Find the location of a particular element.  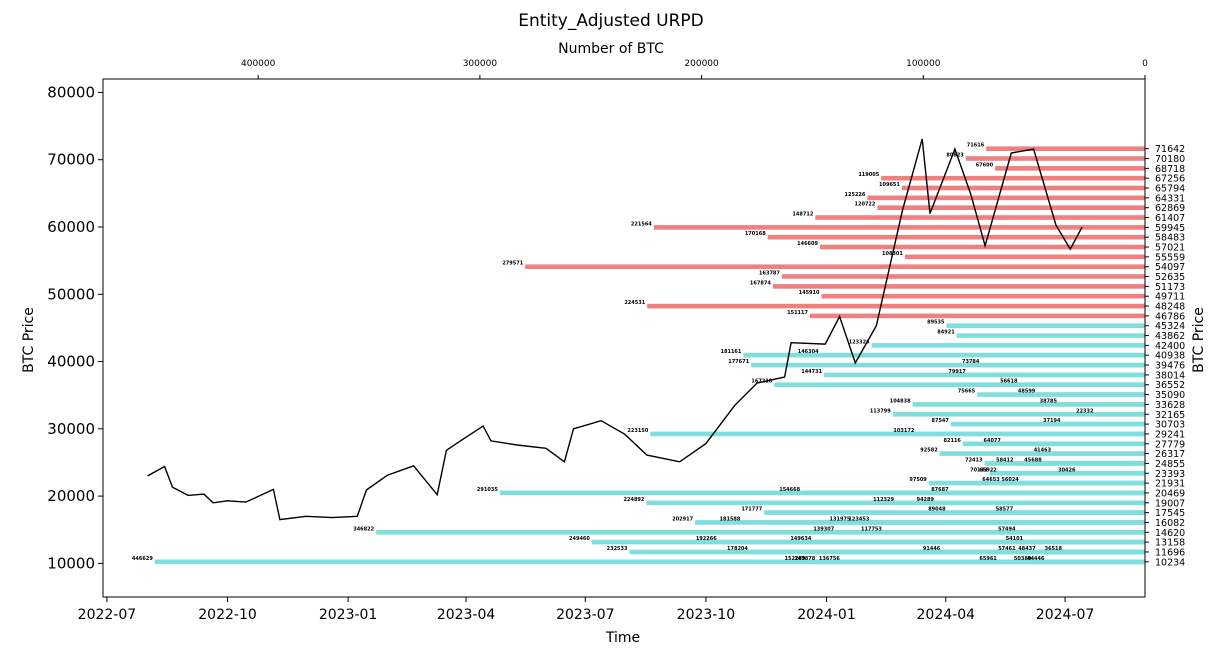

right-tick-label: 52635 is located at coordinates (1170, 277).